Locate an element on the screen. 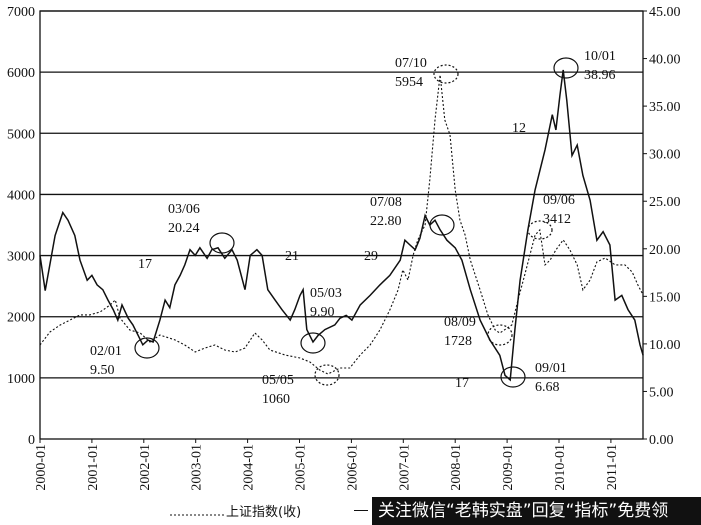 The height and width of the screenshot is (525, 701). left-tick-label: 7000 is located at coordinates (21, 12).